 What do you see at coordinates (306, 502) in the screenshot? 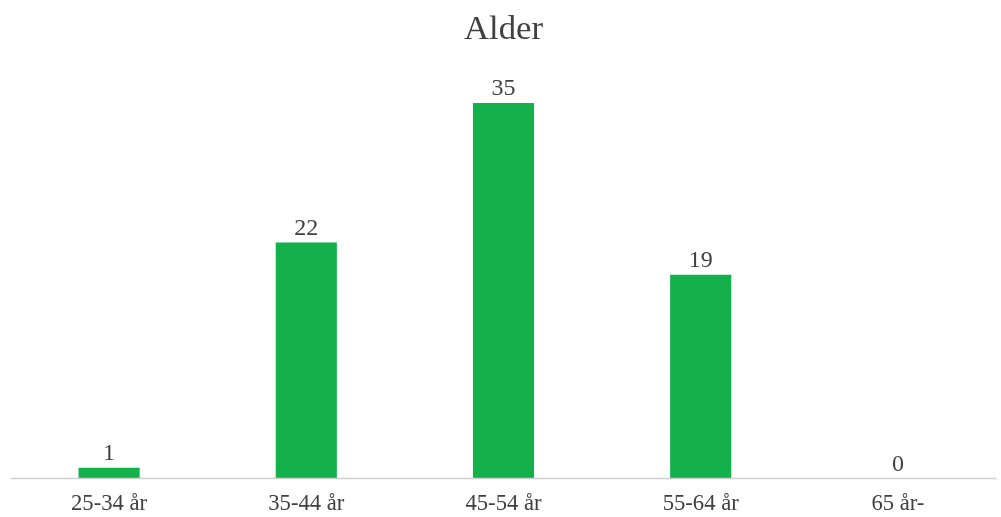
I see `x-tick-label: 35-44 år` at bounding box center [306, 502].